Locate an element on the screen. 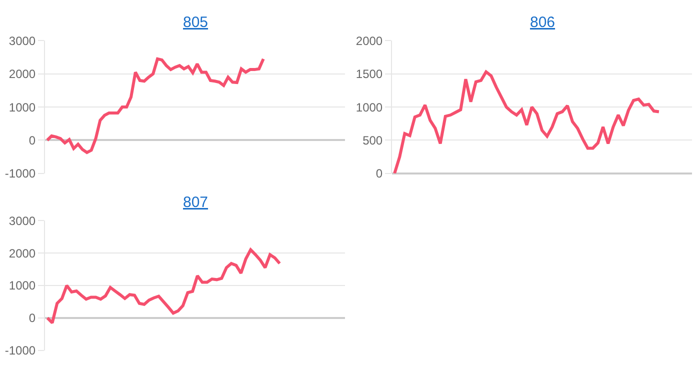 This screenshot has height=369, width=700. chart-title: 807 is located at coordinates (195, 202).